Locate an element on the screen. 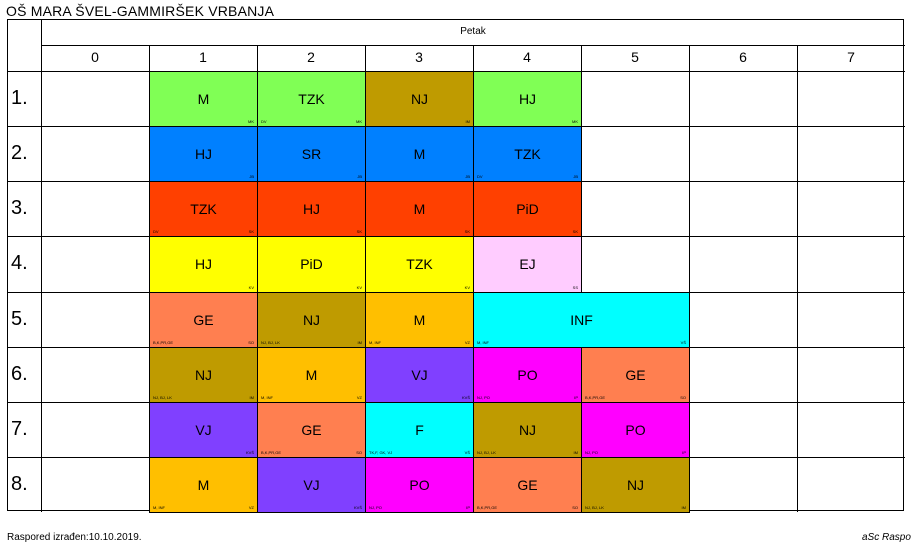  lesson-cell: SR JB is located at coordinates (311, 154).